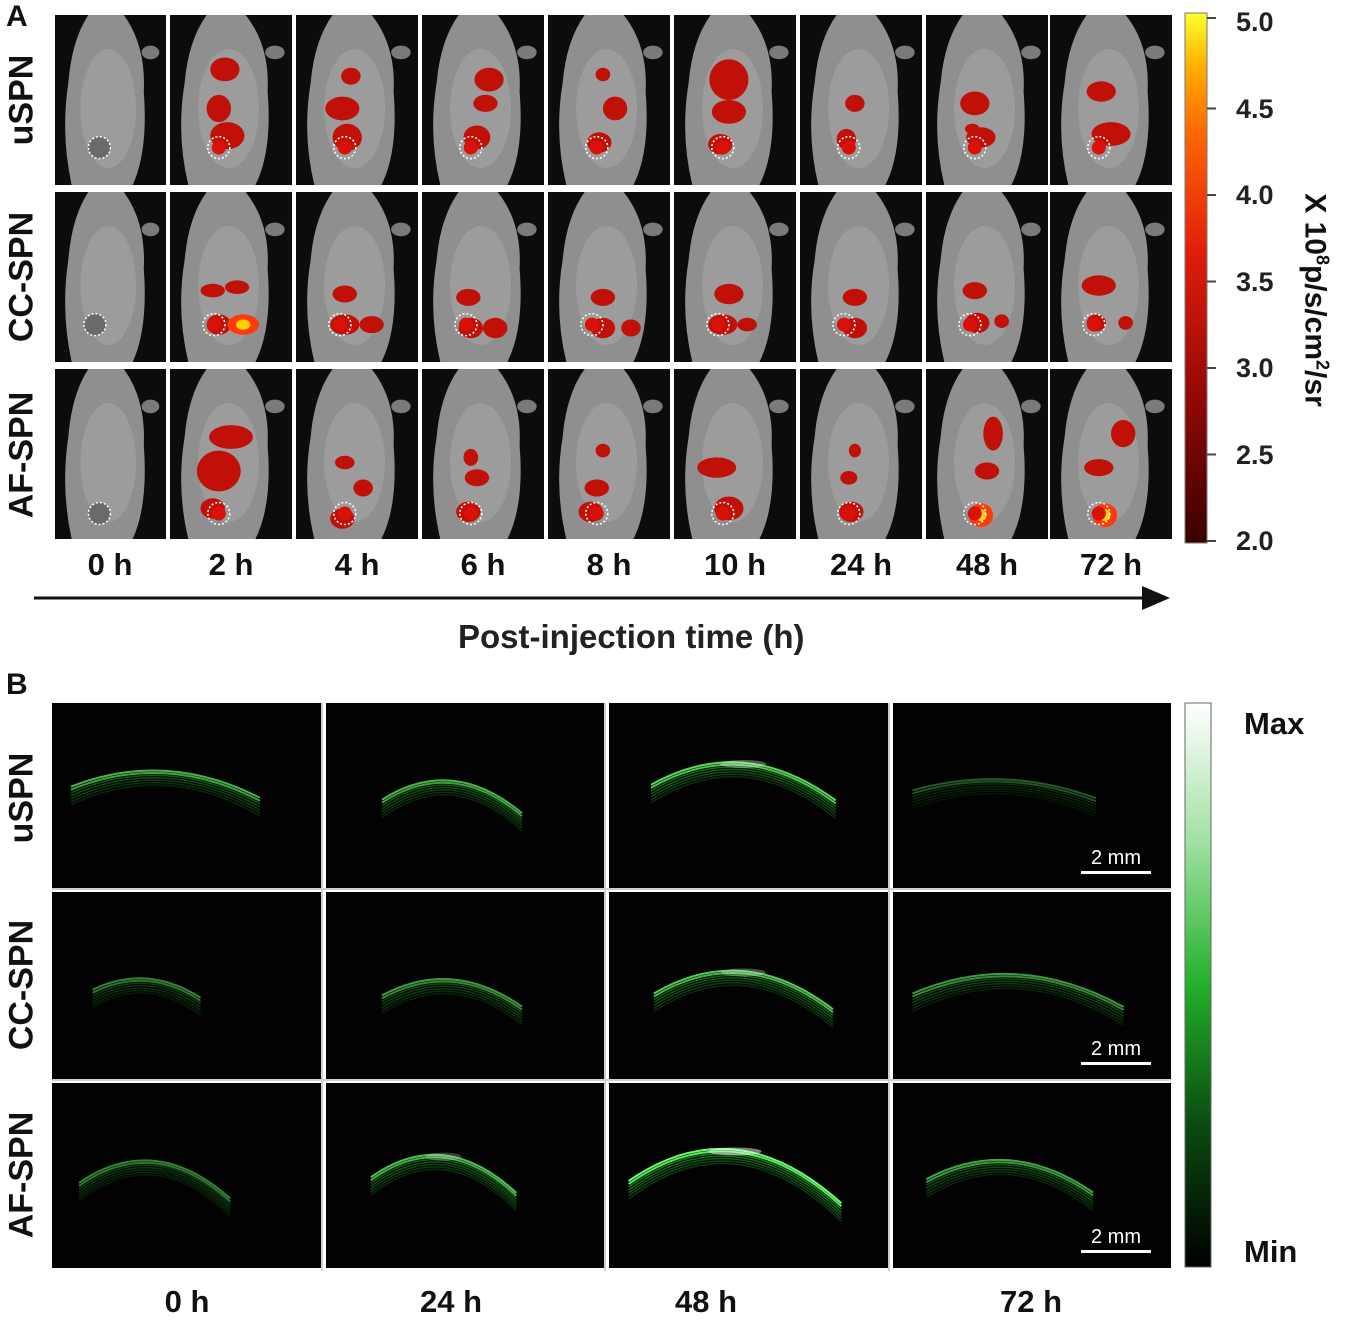 Image resolution: width=1350 pixels, height=1321 pixels. I want to click on pa-image-r1-t4, so click(1032, 796).